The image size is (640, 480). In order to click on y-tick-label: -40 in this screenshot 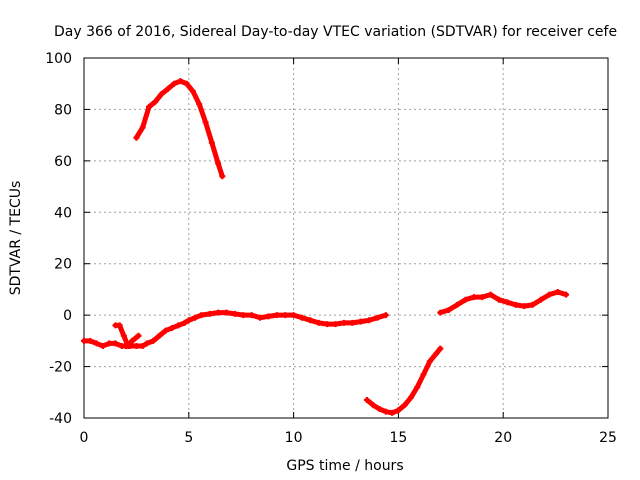, I will do `click(60, 419)`.